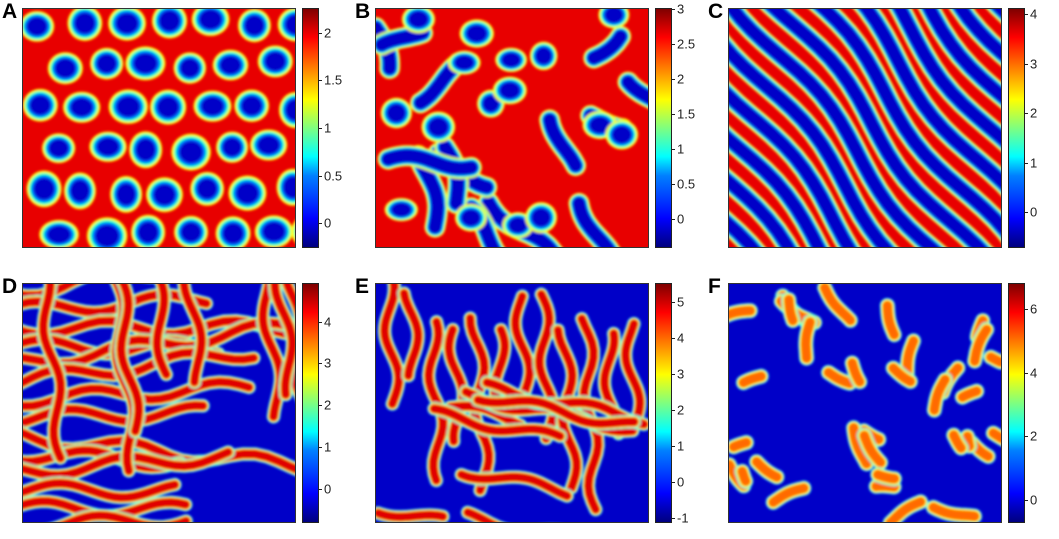 This screenshot has height=539, width=1059. Describe the element at coordinates (328, 223) in the screenshot. I see `colorbar-tick-label: 0` at that location.